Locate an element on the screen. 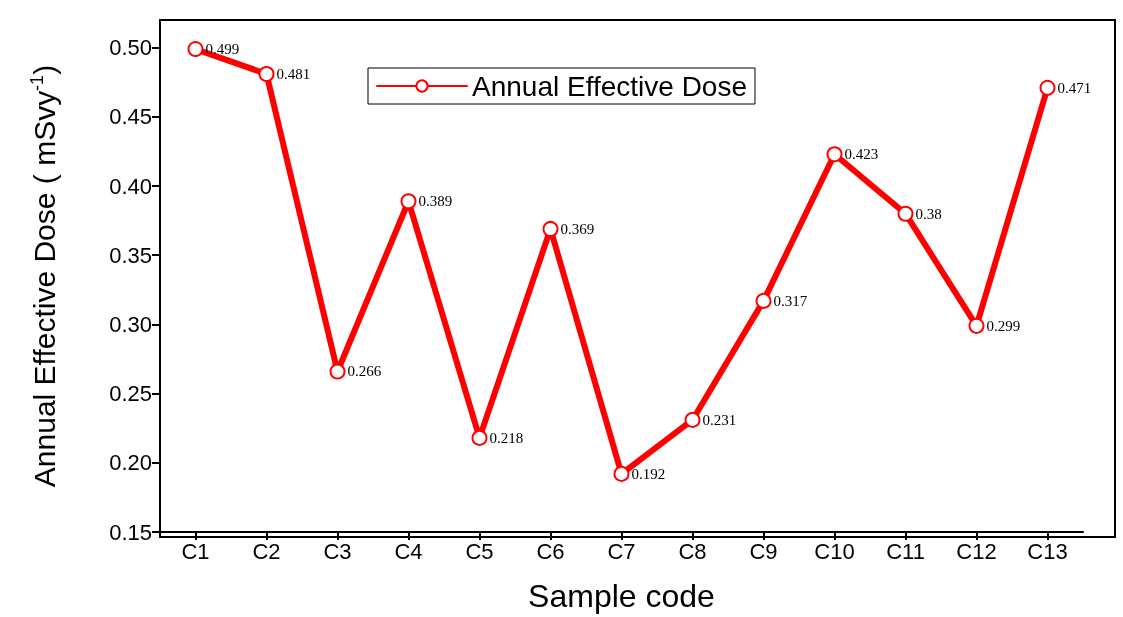  x-tick-label: C3 is located at coordinates (337, 551).